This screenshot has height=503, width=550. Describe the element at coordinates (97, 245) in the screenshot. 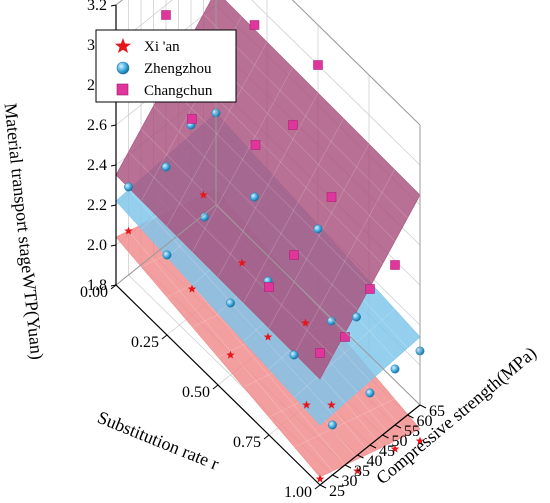

I see `z-tick-label: 2.0` at that location.